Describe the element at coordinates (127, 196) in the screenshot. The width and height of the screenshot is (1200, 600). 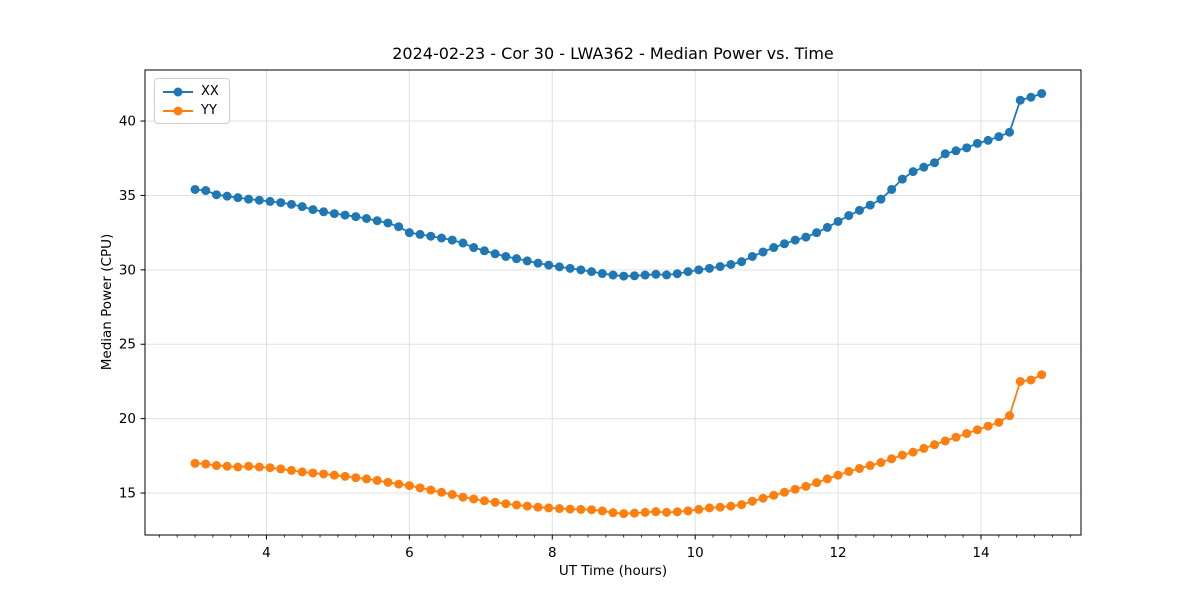
I see `y-tick-label: 35` at that location.